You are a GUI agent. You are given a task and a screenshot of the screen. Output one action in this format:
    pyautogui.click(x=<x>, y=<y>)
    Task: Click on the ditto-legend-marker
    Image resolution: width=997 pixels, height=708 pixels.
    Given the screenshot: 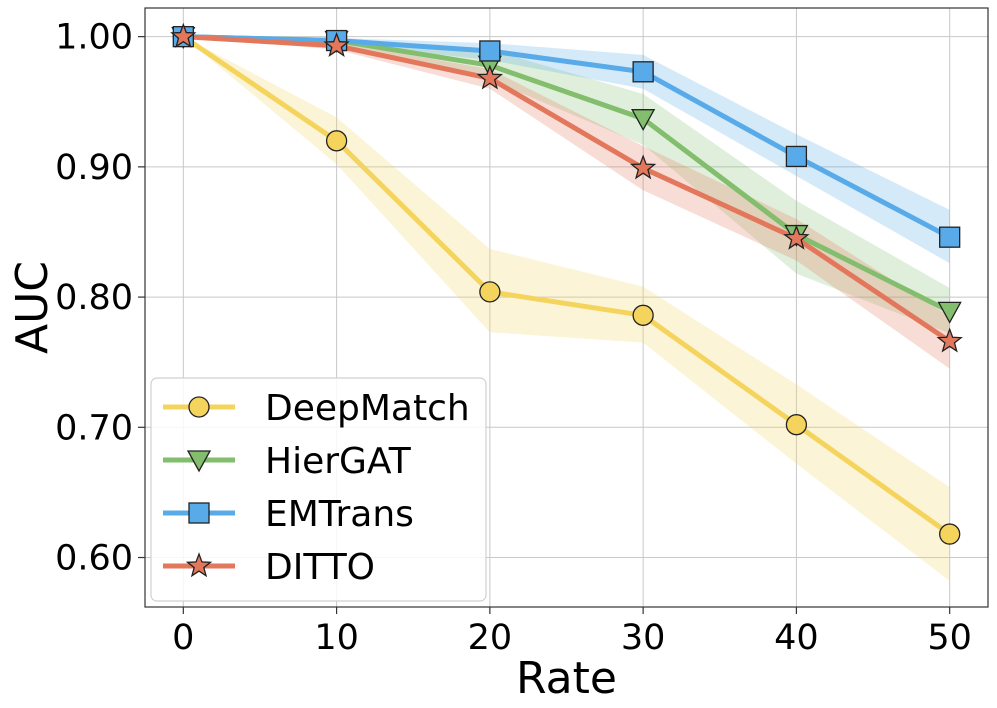 What is the action you would take?
    pyautogui.click(x=199, y=565)
    